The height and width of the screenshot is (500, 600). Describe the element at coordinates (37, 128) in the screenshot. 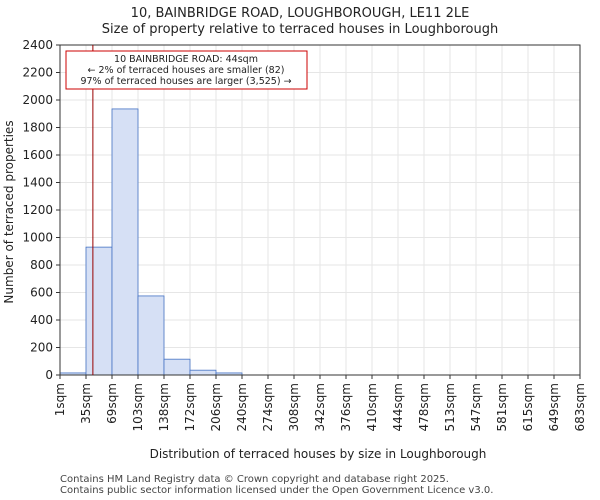

I see `y-tick-label: 1800` at that location.